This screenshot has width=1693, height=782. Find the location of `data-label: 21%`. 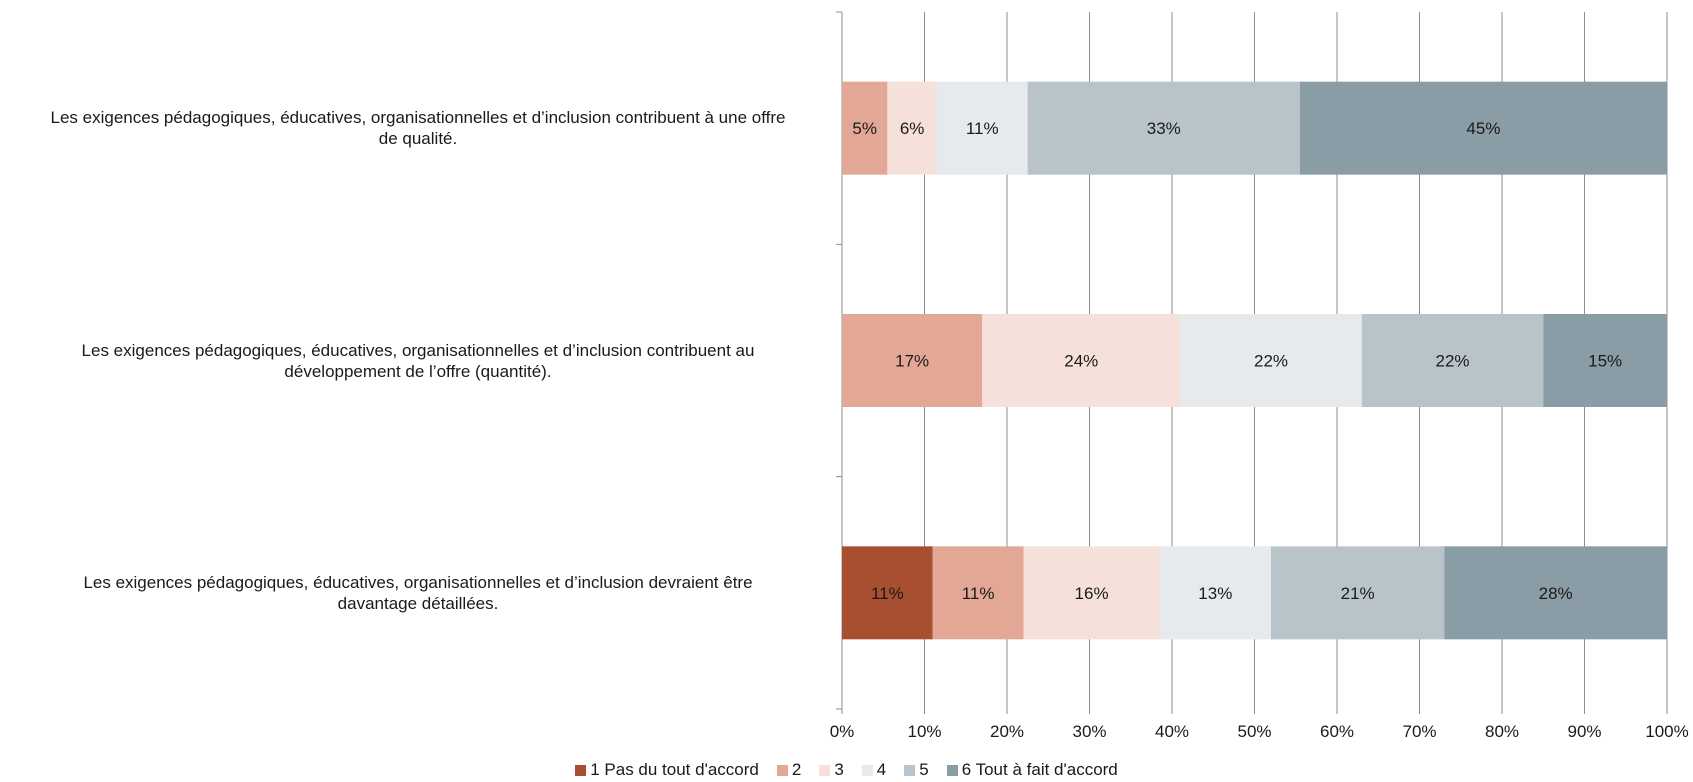

data-label: 21% is located at coordinates (1358, 593).